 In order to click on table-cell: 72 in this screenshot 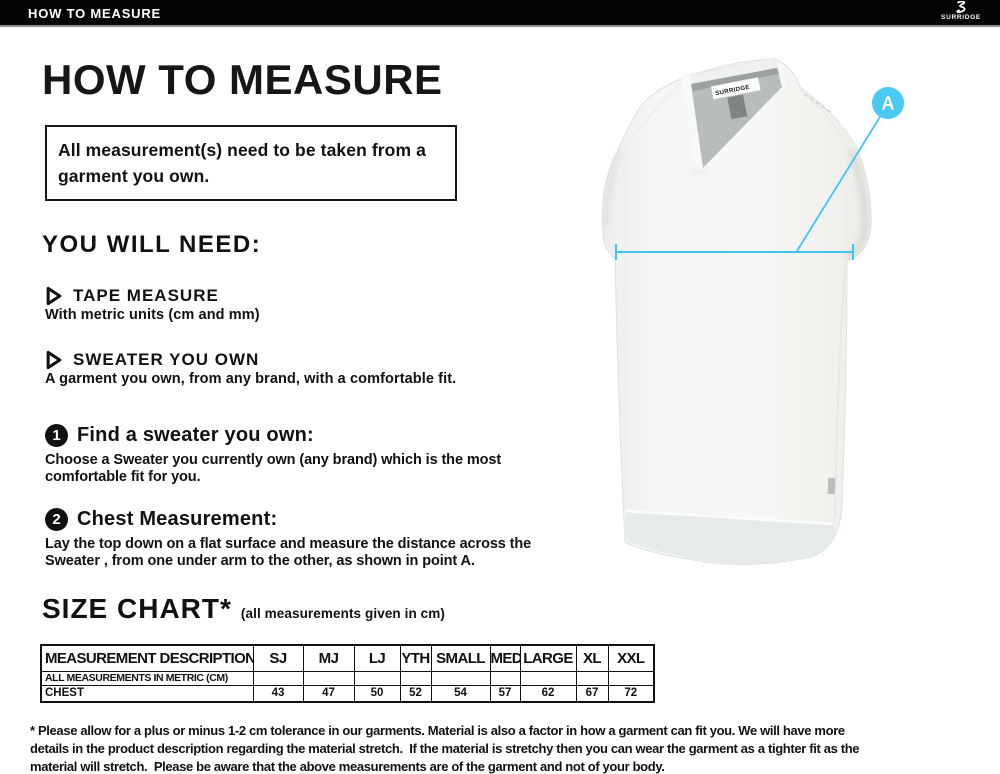, I will do `click(631, 693)`.